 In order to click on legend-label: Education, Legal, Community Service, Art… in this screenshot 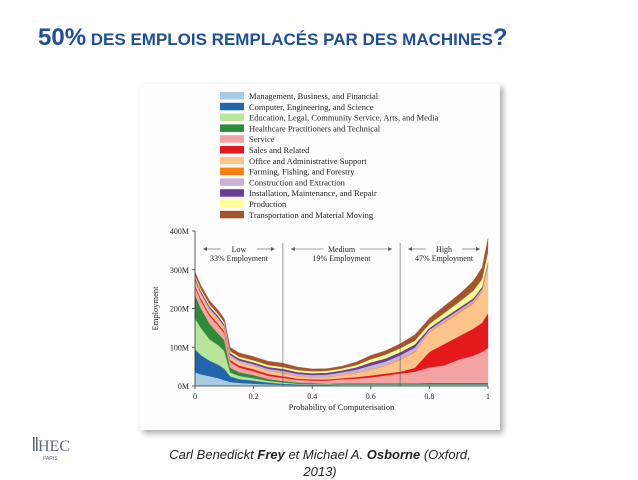, I will do `click(344, 118)`.